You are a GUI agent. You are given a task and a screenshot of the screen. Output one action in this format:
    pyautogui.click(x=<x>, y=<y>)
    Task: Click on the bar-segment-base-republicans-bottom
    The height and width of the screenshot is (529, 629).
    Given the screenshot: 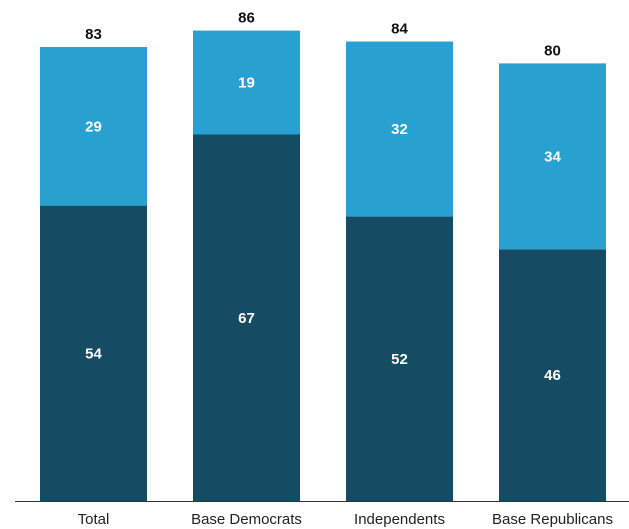 What is the action you would take?
    pyautogui.click(x=552, y=375)
    